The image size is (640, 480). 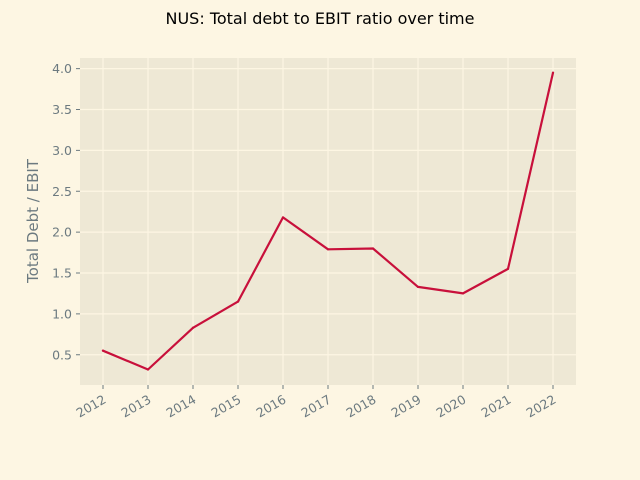 What do you see at coordinates (62, 313) in the screenshot?
I see `y-tick-label: 1.0` at bounding box center [62, 313].